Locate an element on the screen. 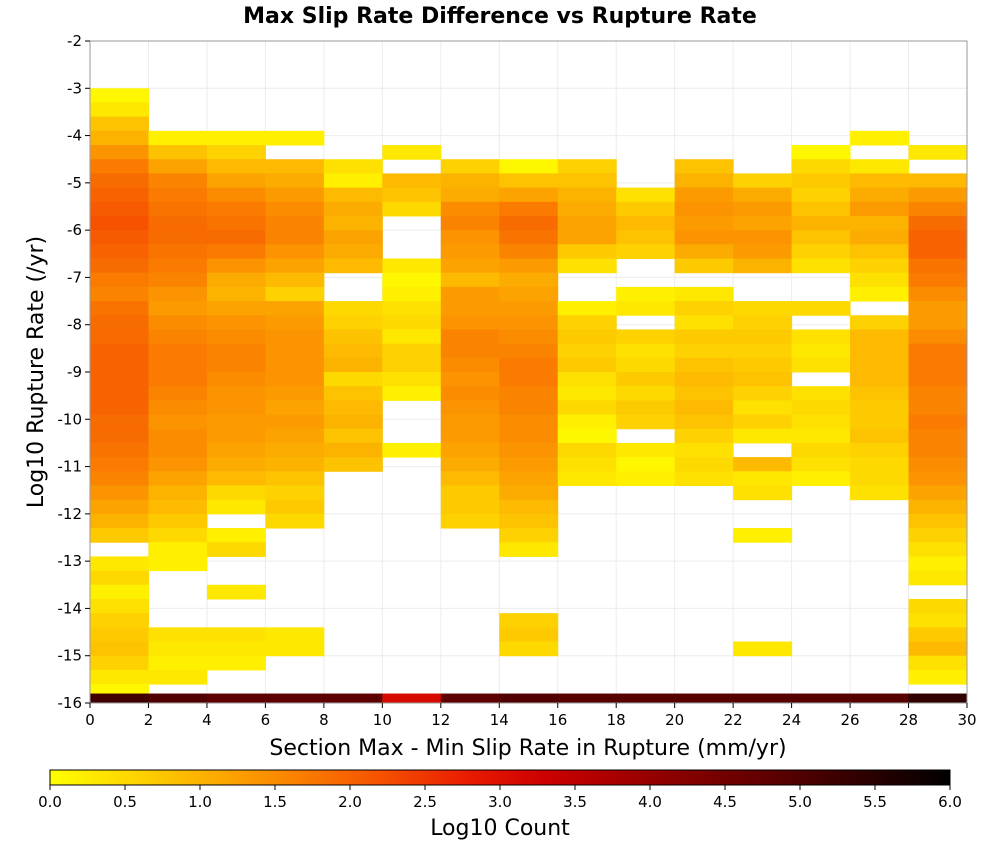 The image size is (1000, 850). y-tick-label: -13 is located at coordinates (70, 561).